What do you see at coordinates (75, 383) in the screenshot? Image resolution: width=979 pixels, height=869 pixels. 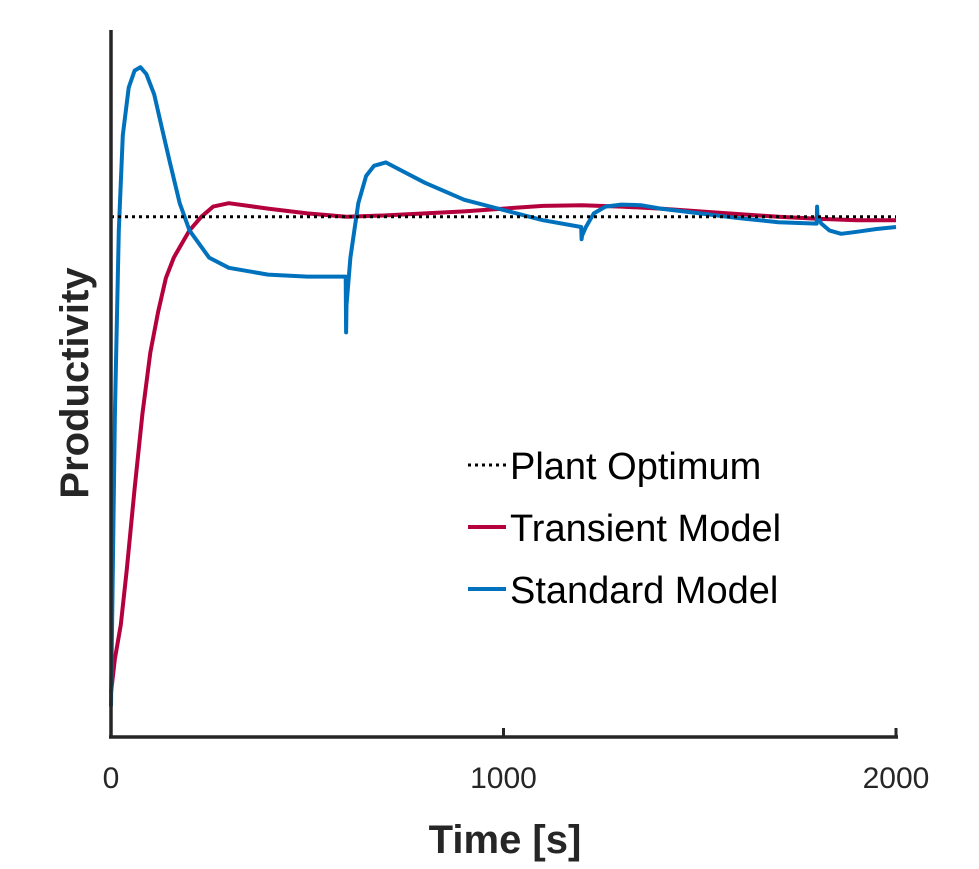 I see `y-axis-title: Productivity` at bounding box center [75, 383].